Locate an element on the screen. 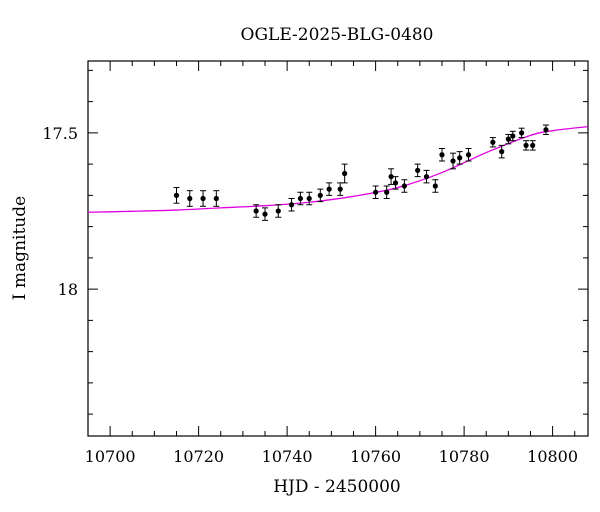  y-tick-label: 18 is located at coordinates (68, 289).